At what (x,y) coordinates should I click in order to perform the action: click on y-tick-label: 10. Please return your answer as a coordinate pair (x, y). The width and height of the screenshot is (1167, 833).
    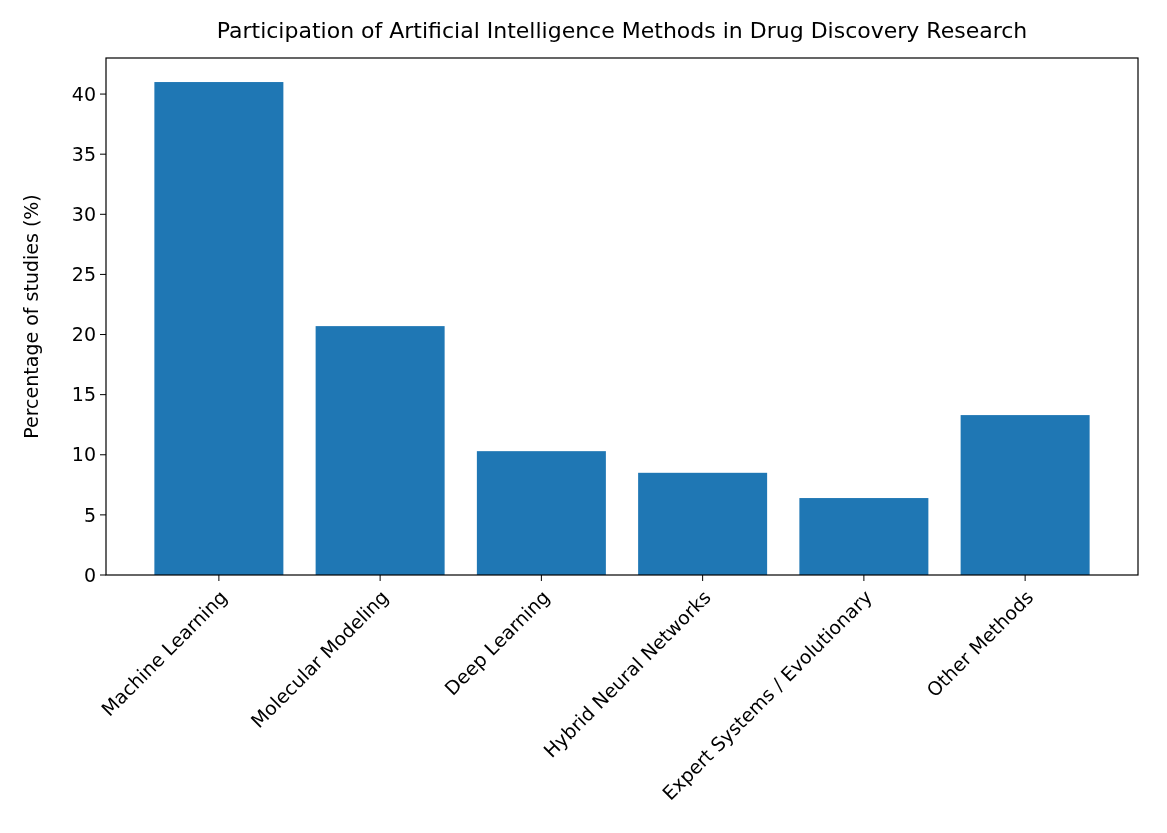
    Looking at the image, I should click on (83, 454).